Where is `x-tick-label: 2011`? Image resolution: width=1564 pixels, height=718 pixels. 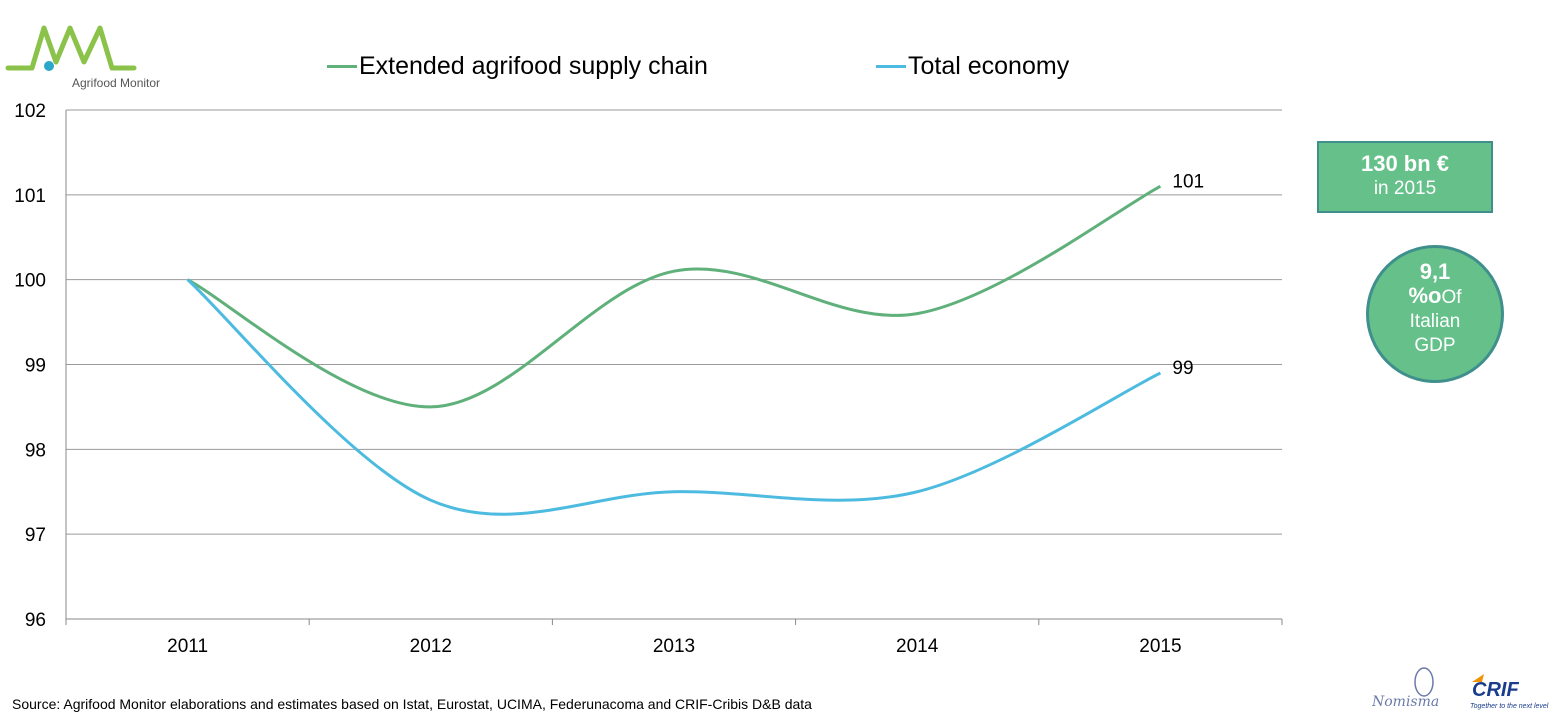
x-tick-label: 2011 is located at coordinates (187, 646).